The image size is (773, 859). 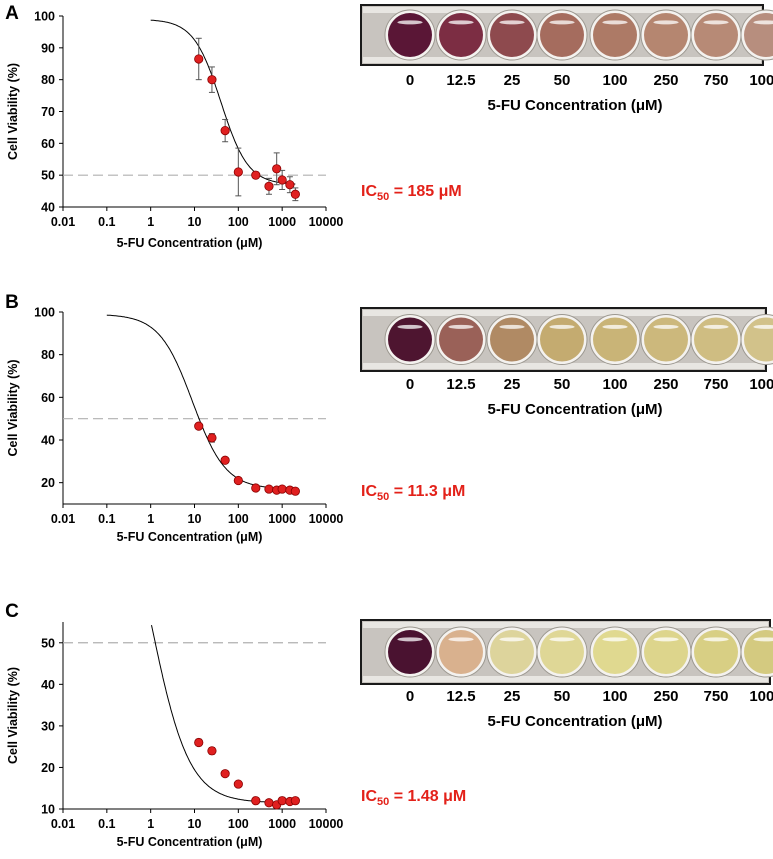 What do you see at coordinates (48, 398) in the screenshot?
I see `y-tick-label: 60` at bounding box center [48, 398].